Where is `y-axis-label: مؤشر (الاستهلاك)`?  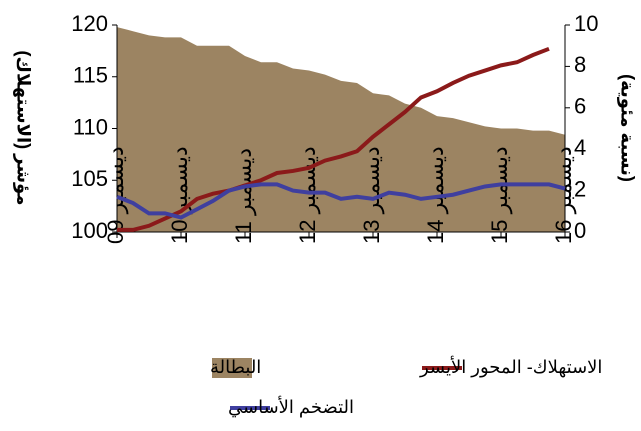
y-axis-label: مؤشر (الاستهلاك) is located at coordinates (22, 128).